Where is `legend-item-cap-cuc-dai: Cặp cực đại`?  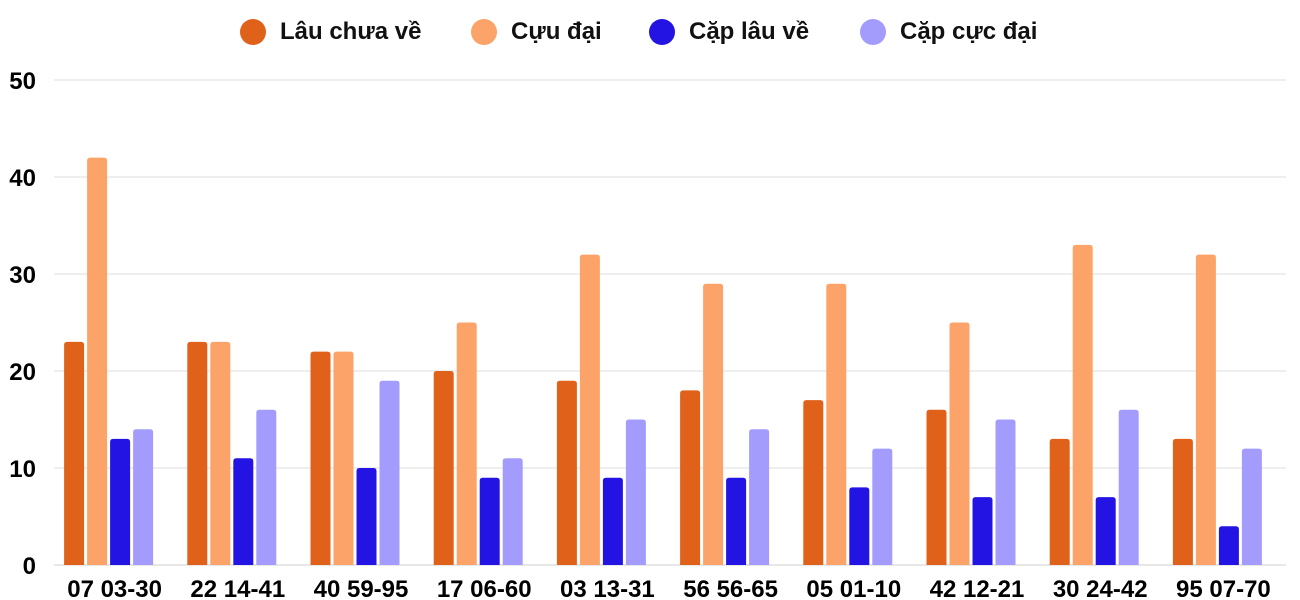
legend-item-cap-cuc-dai: Cặp cực đại is located at coordinates (948, 32).